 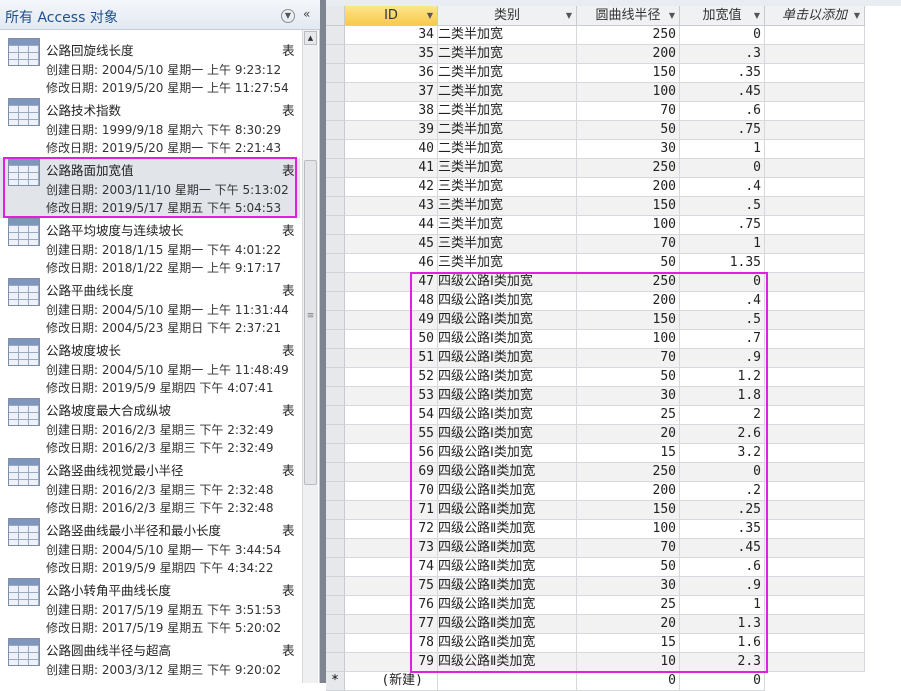 What do you see at coordinates (722, 92) in the screenshot?
I see `widen-cell: .45` at bounding box center [722, 92].